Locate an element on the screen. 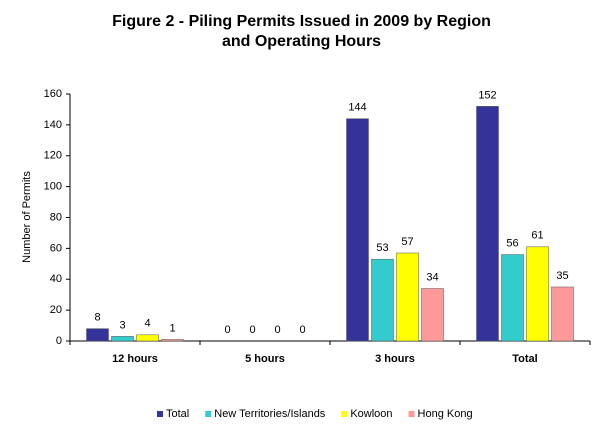 The height and width of the screenshot is (433, 603). value-label: 57 is located at coordinates (407, 242).